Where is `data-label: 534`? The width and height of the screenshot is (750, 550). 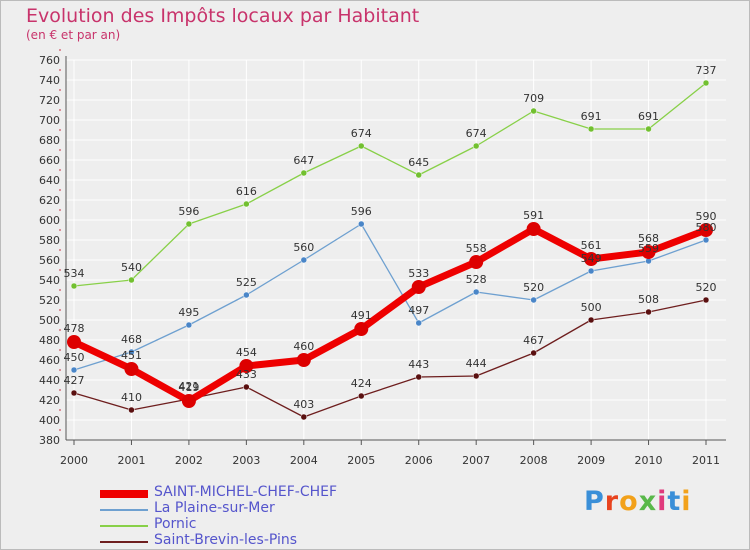
data-label: 534 is located at coordinates (74, 273).